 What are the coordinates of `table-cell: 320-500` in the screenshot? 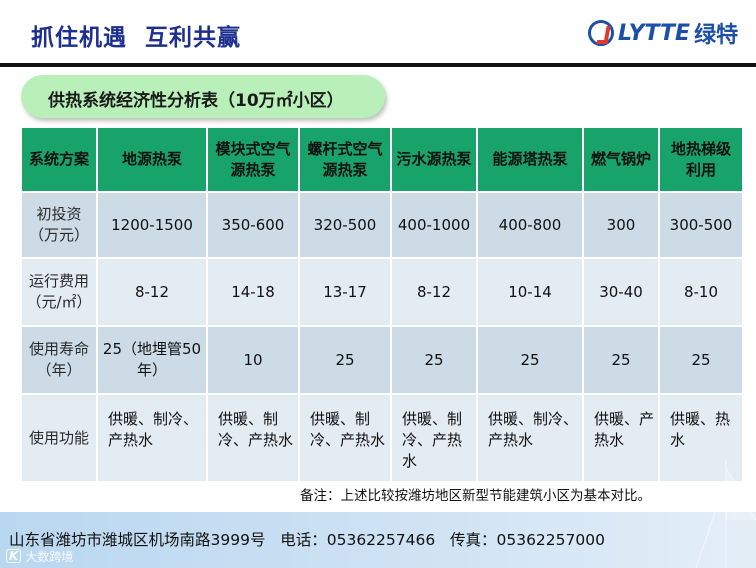 It's located at (345, 225).